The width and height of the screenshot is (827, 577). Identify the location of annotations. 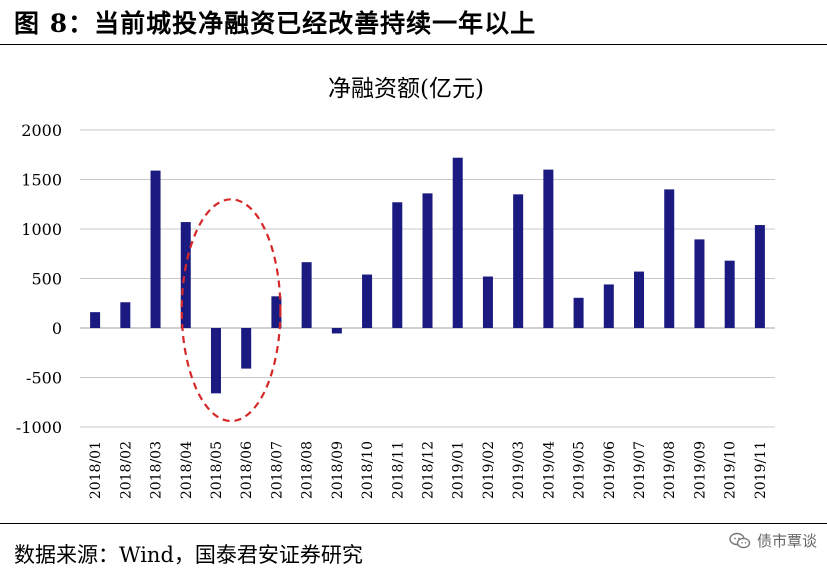
(231, 310).